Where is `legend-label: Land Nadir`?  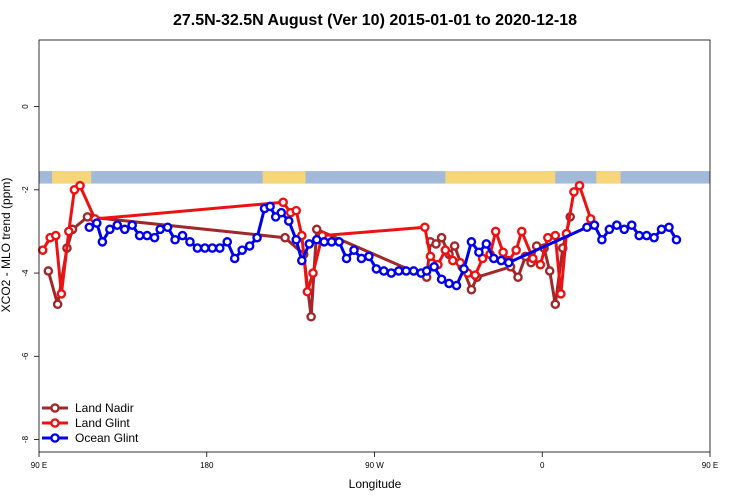 legend-label: Land Nadir is located at coordinates (104, 408).